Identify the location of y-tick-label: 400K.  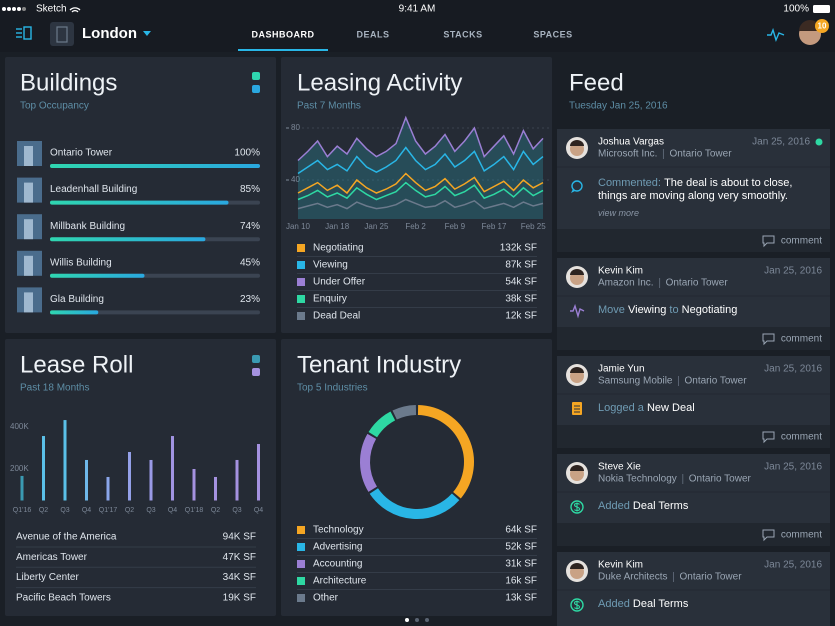
(19, 426).